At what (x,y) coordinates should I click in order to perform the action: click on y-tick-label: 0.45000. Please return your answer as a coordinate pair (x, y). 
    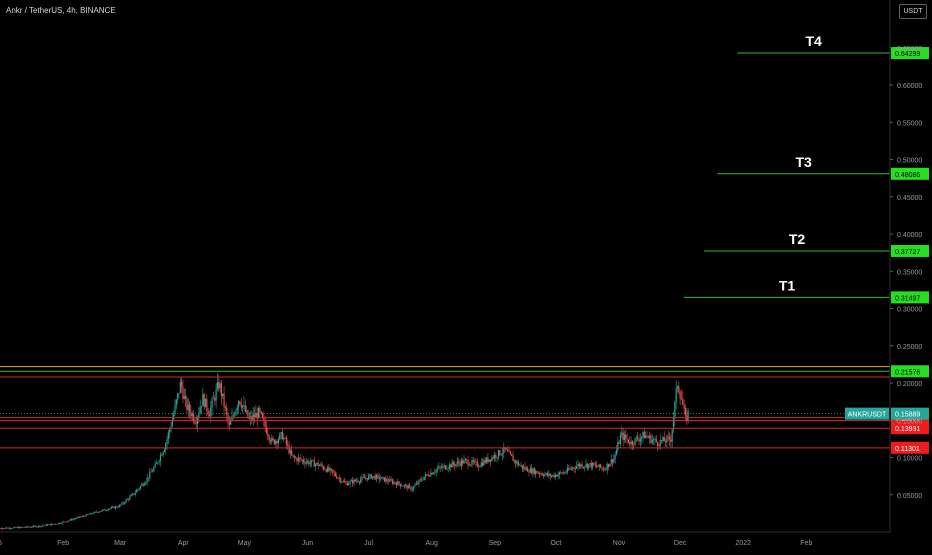
    Looking at the image, I should click on (909, 198).